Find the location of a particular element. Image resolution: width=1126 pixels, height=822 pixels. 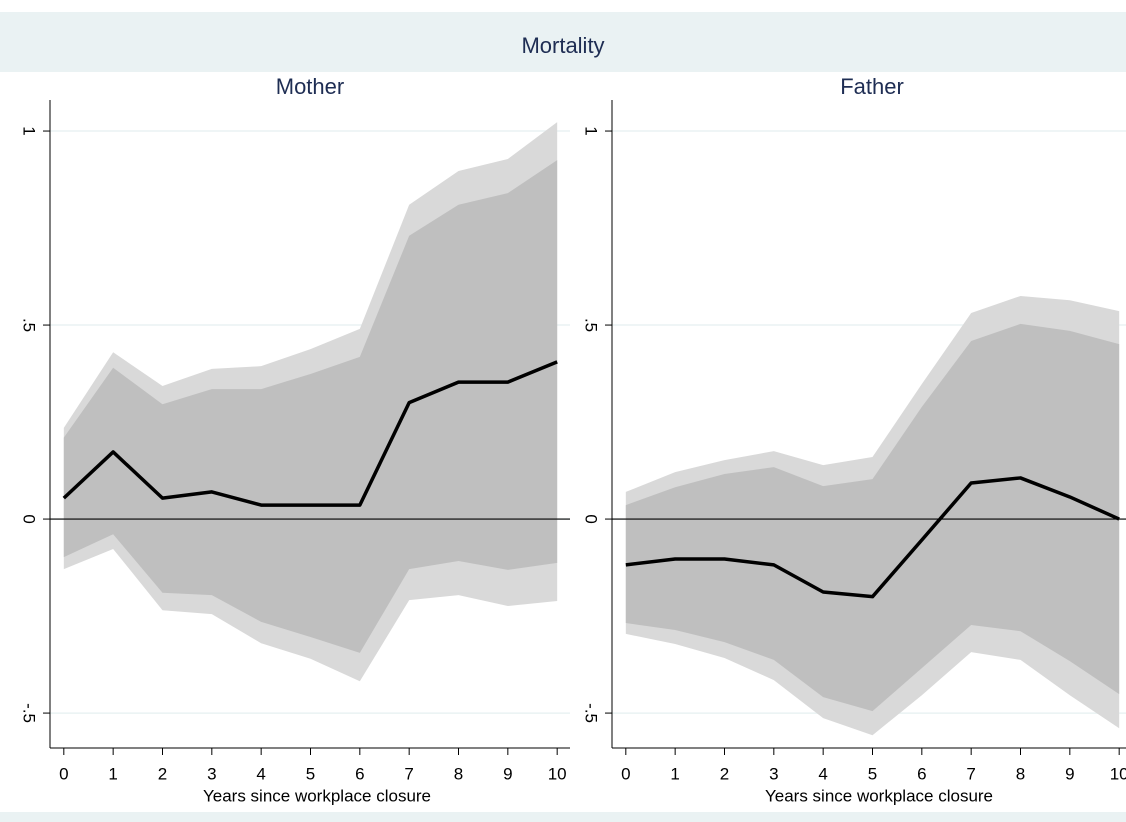

chart-title: Mortality is located at coordinates (562, 45).